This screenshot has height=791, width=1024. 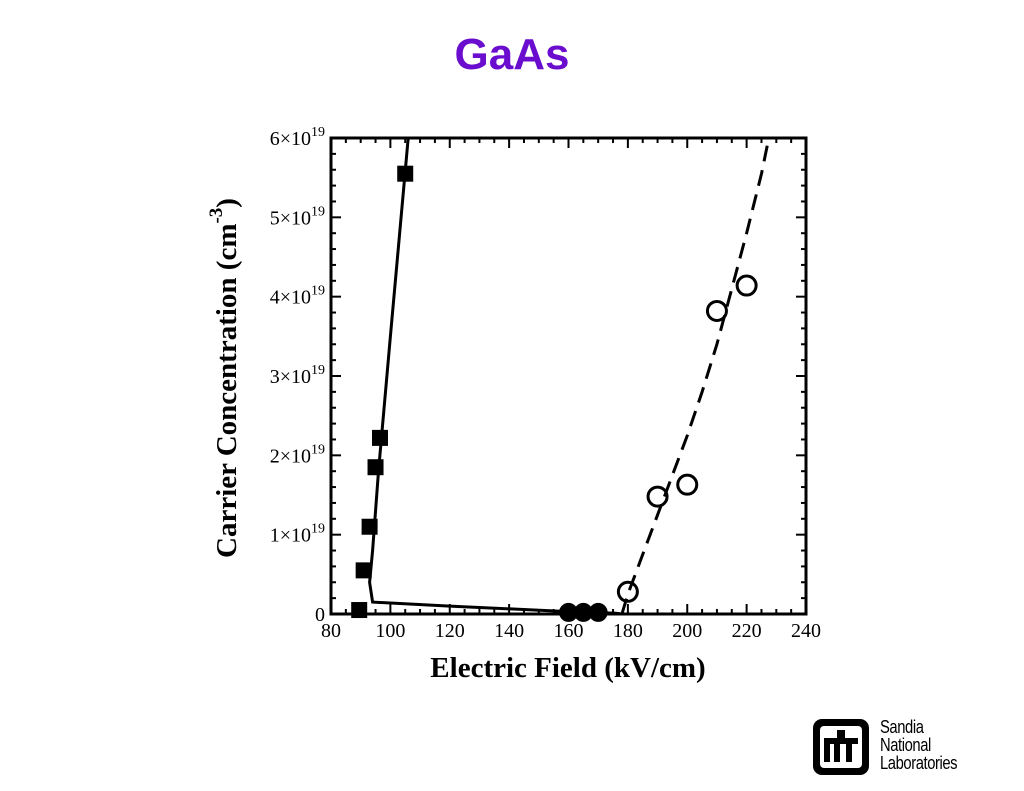 I want to click on y-tick-label: 6×10¹⁹, so click(x=297, y=137).